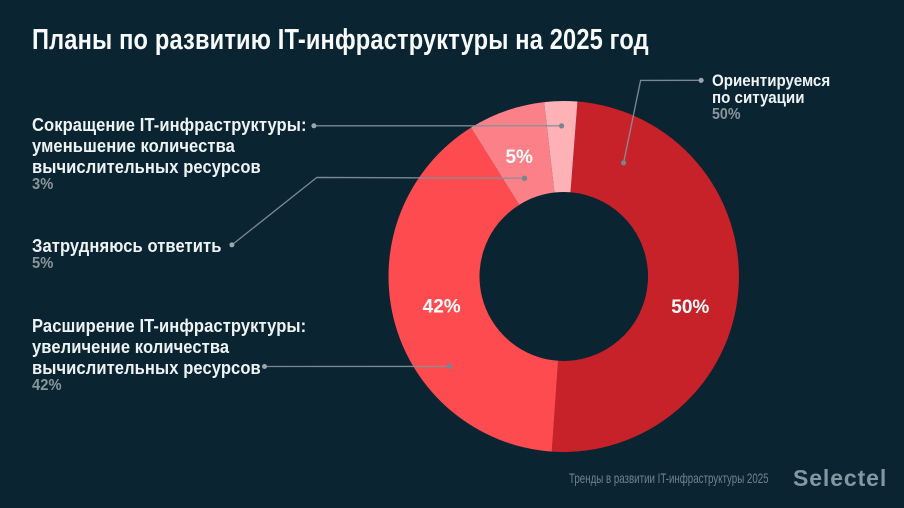 The width and height of the screenshot is (904, 508). What do you see at coordinates (690, 307) in the screenshot?
I see `svg-text: 50%` at bounding box center [690, 307].